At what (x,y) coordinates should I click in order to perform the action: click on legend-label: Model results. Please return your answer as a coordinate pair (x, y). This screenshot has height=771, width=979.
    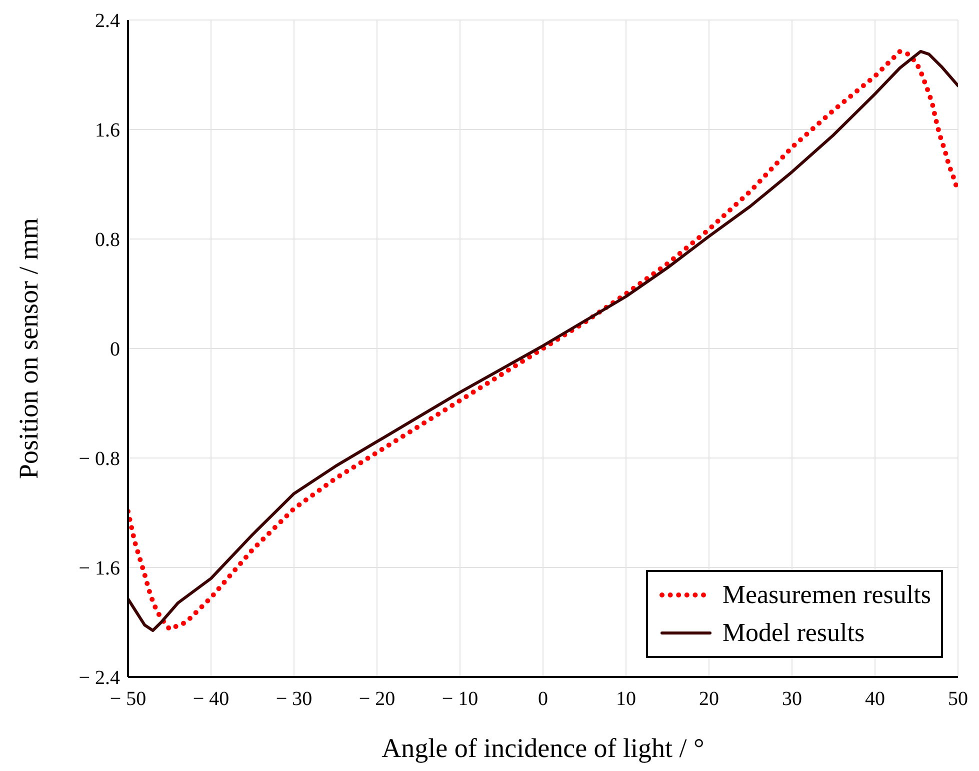
    Looking at the image, I should click on (793, 633).